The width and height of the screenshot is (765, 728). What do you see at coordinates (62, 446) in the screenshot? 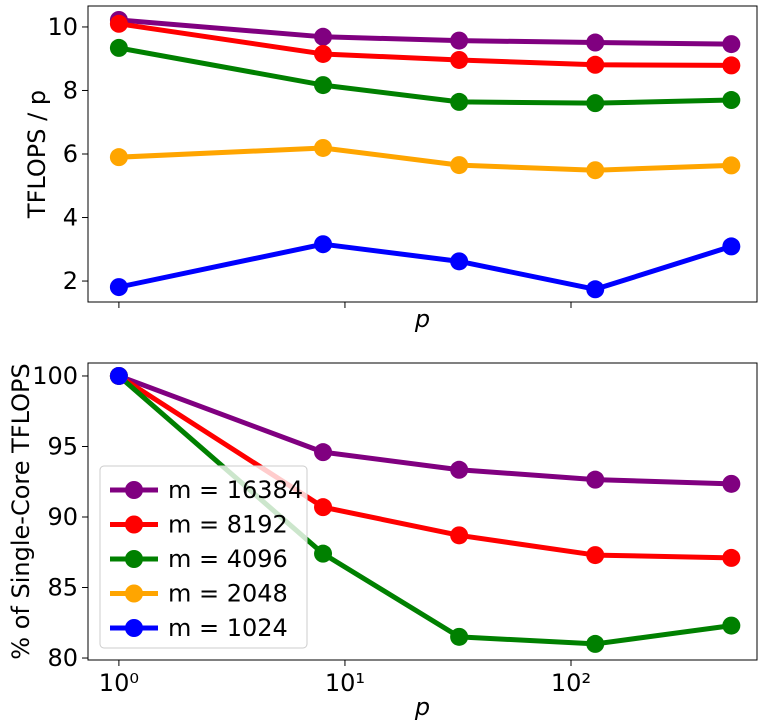
I see `y-tick-label: 95` at bounding box center [62, 446].